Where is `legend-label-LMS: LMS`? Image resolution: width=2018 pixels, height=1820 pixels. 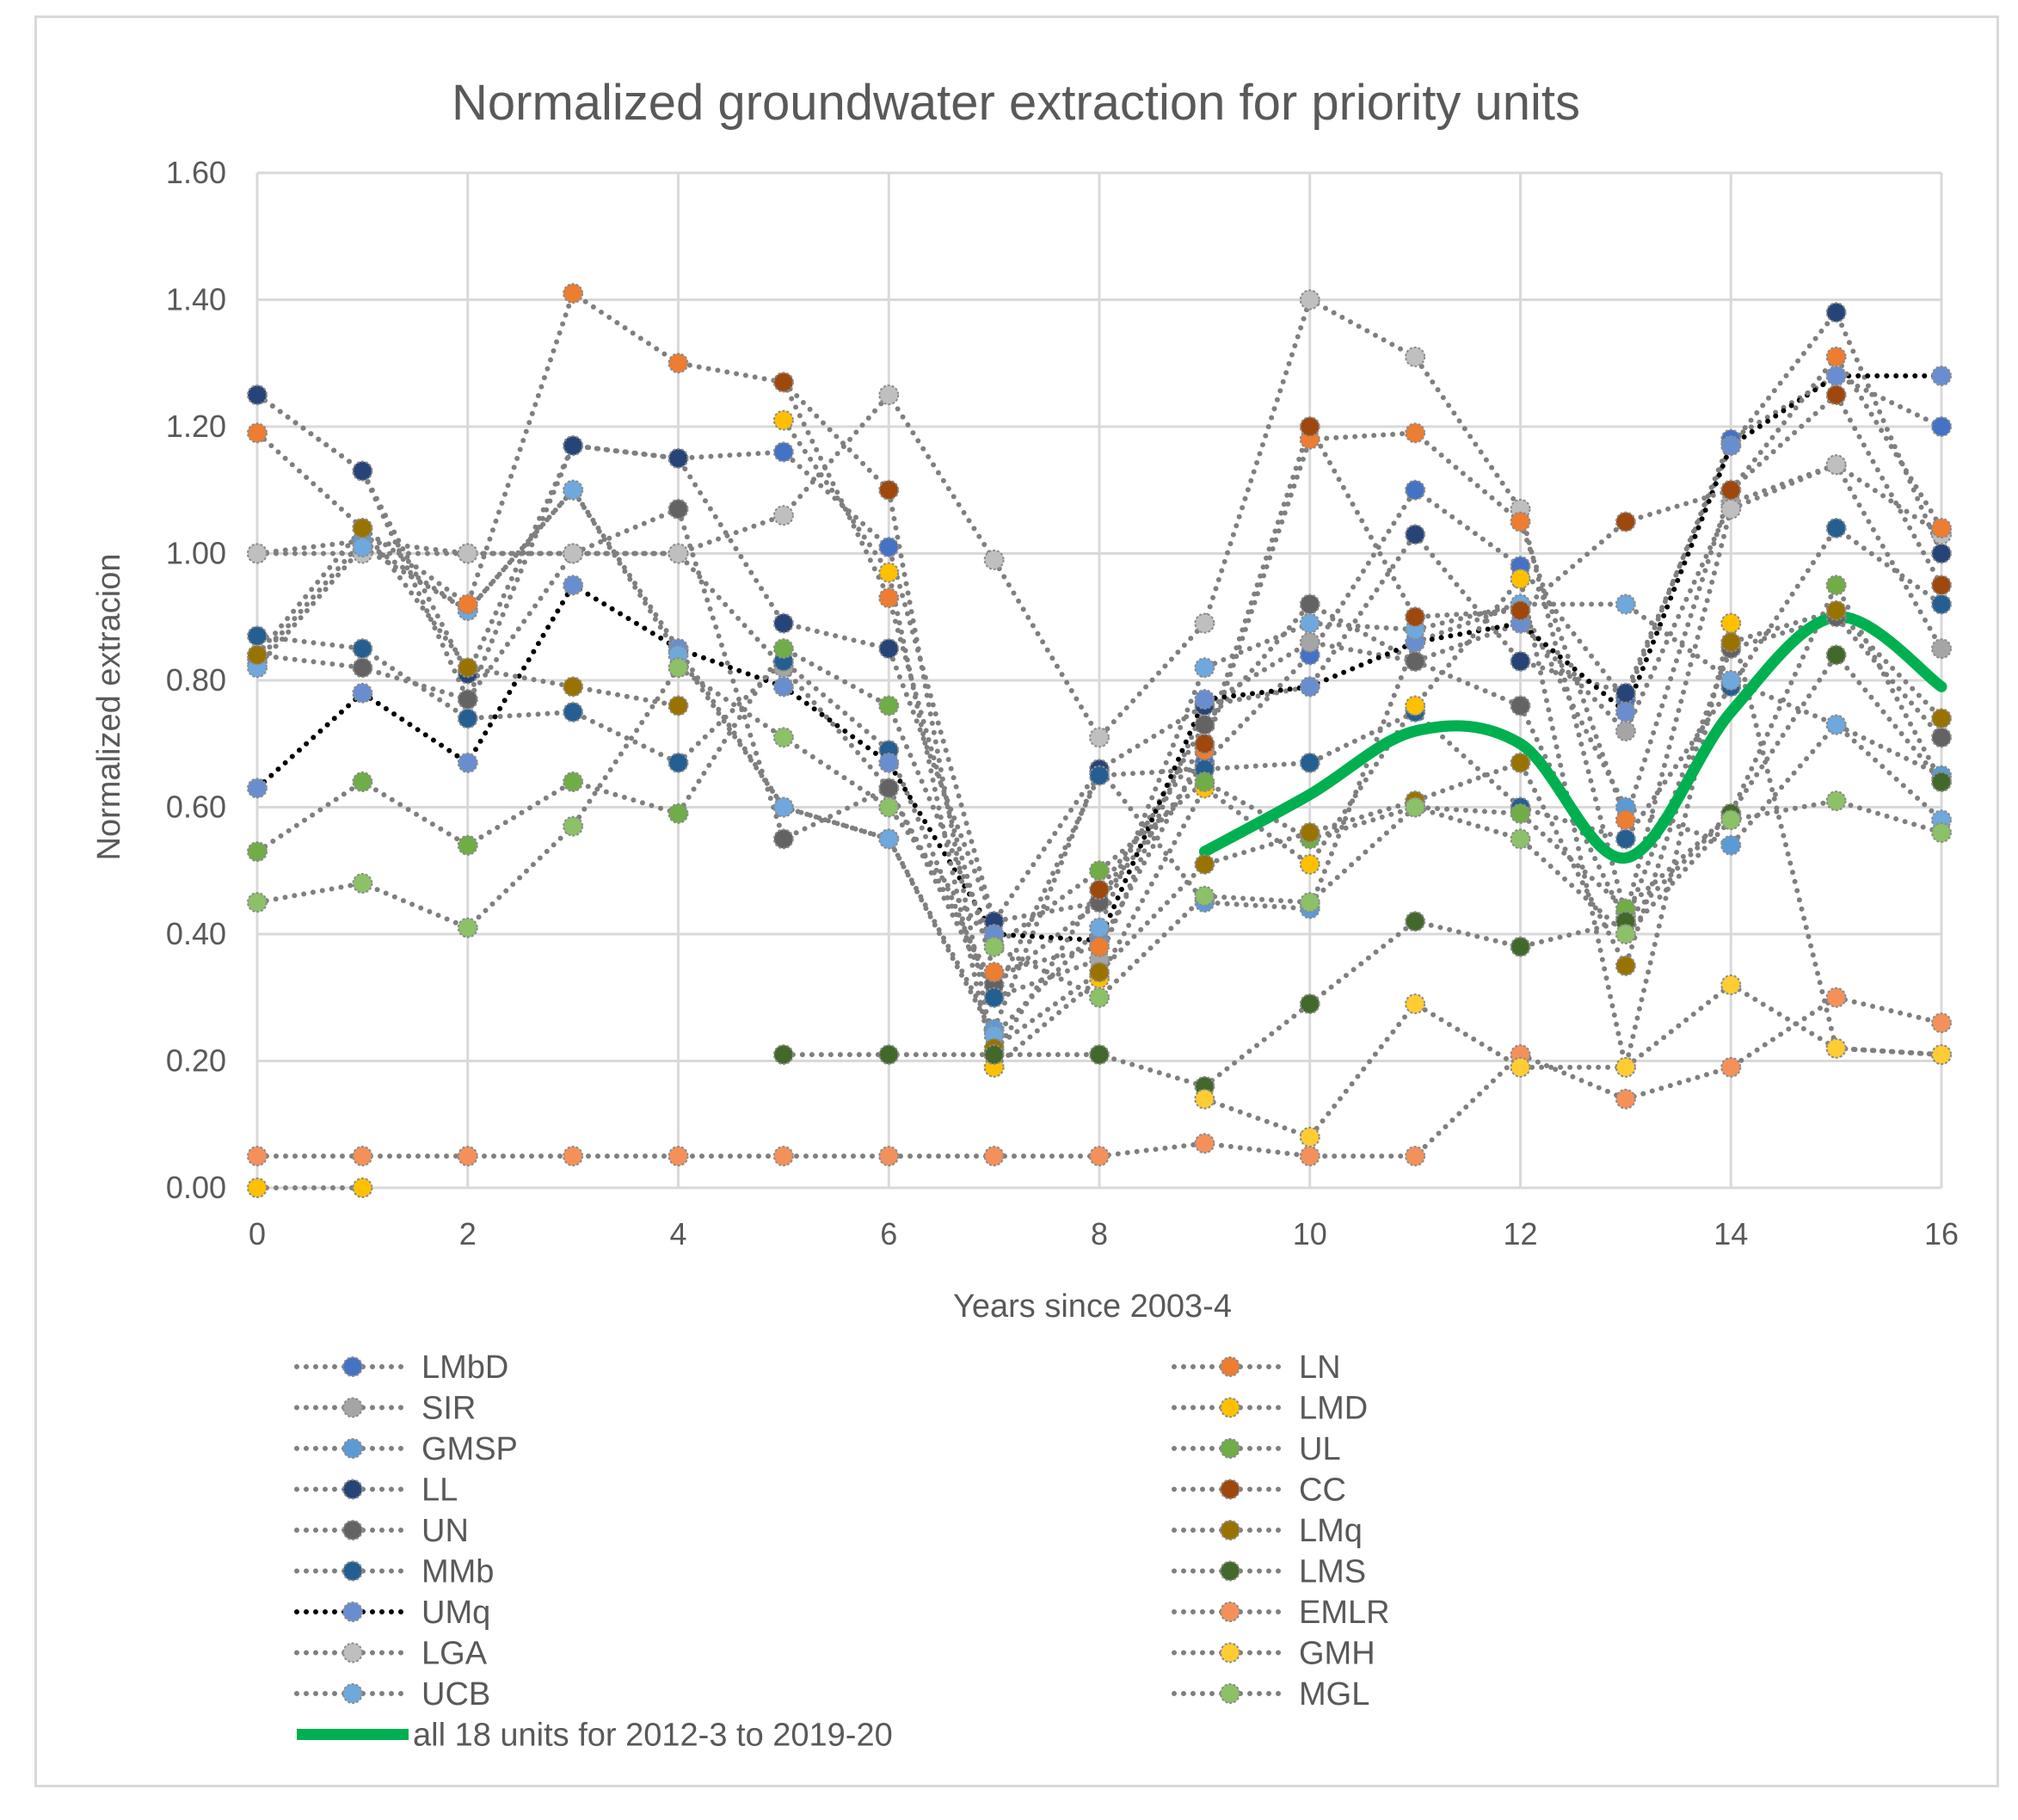
legend-label-LMS: LMS is located at coordinates (1332, 1572).